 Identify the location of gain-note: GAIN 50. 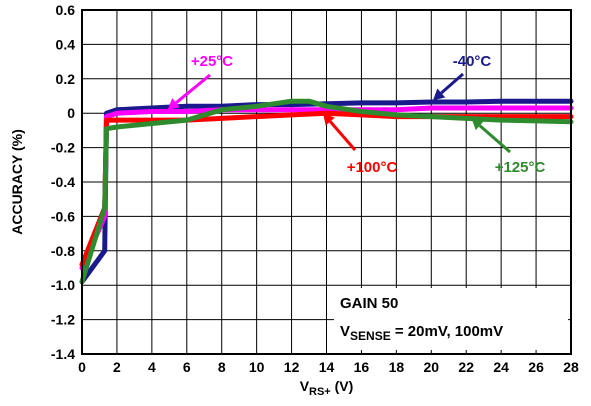
(369, 303).